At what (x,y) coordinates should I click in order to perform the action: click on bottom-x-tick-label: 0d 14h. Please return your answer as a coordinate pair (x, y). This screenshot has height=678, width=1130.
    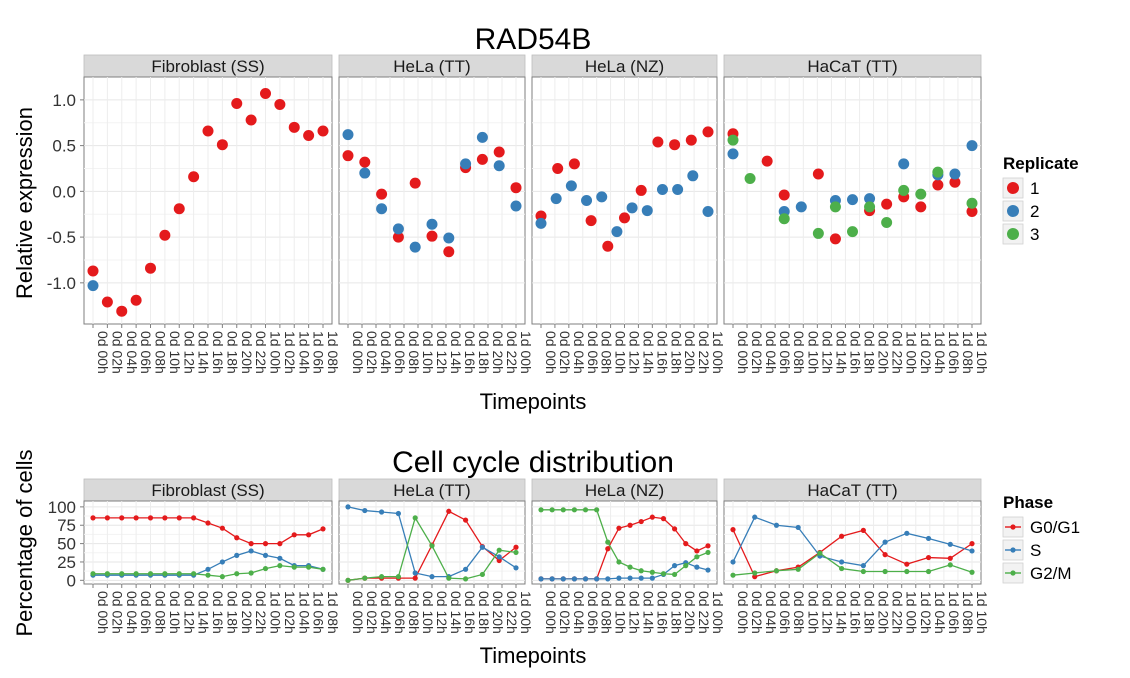
    Looking at the image, I should click on (204, 612).